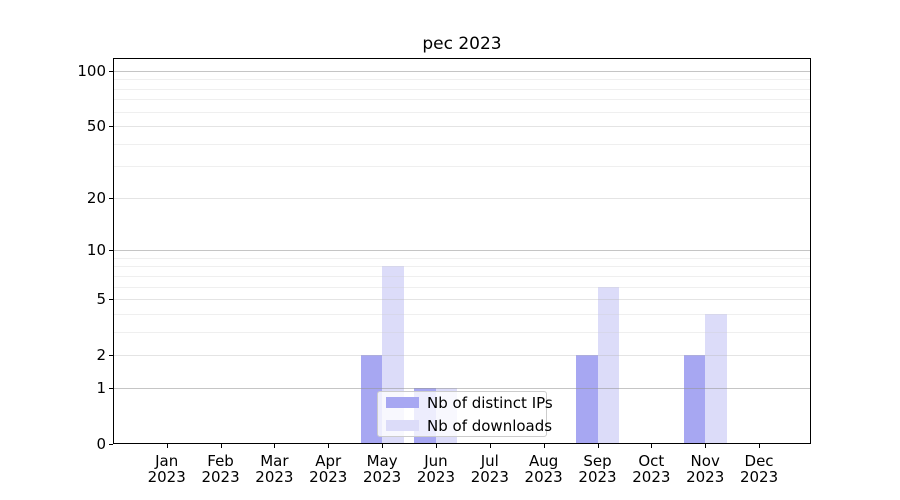 The width and height of the screenshot is (900, 500). Describe the element at coordinates (275, 446) in the screenshot. I see `x-axis-tick-mark-mar` at that location.